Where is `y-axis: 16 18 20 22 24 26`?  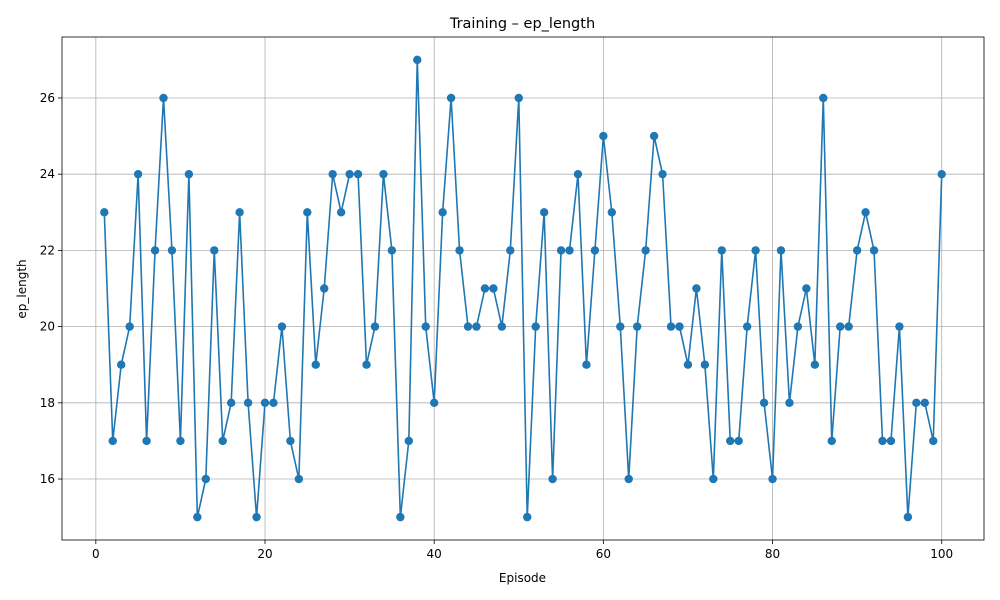 y-axis: 16 18 20 22 24 26 is located at coordinates (51, 288).